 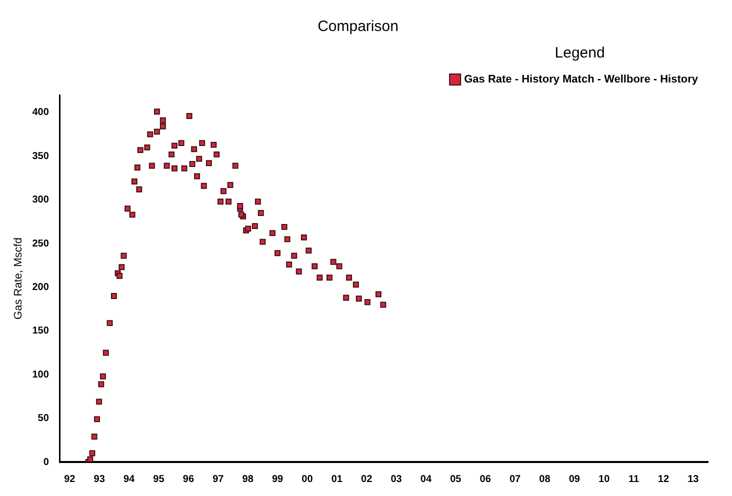 I want to click on y-tick-label: 400, so click(x=41, y=112).